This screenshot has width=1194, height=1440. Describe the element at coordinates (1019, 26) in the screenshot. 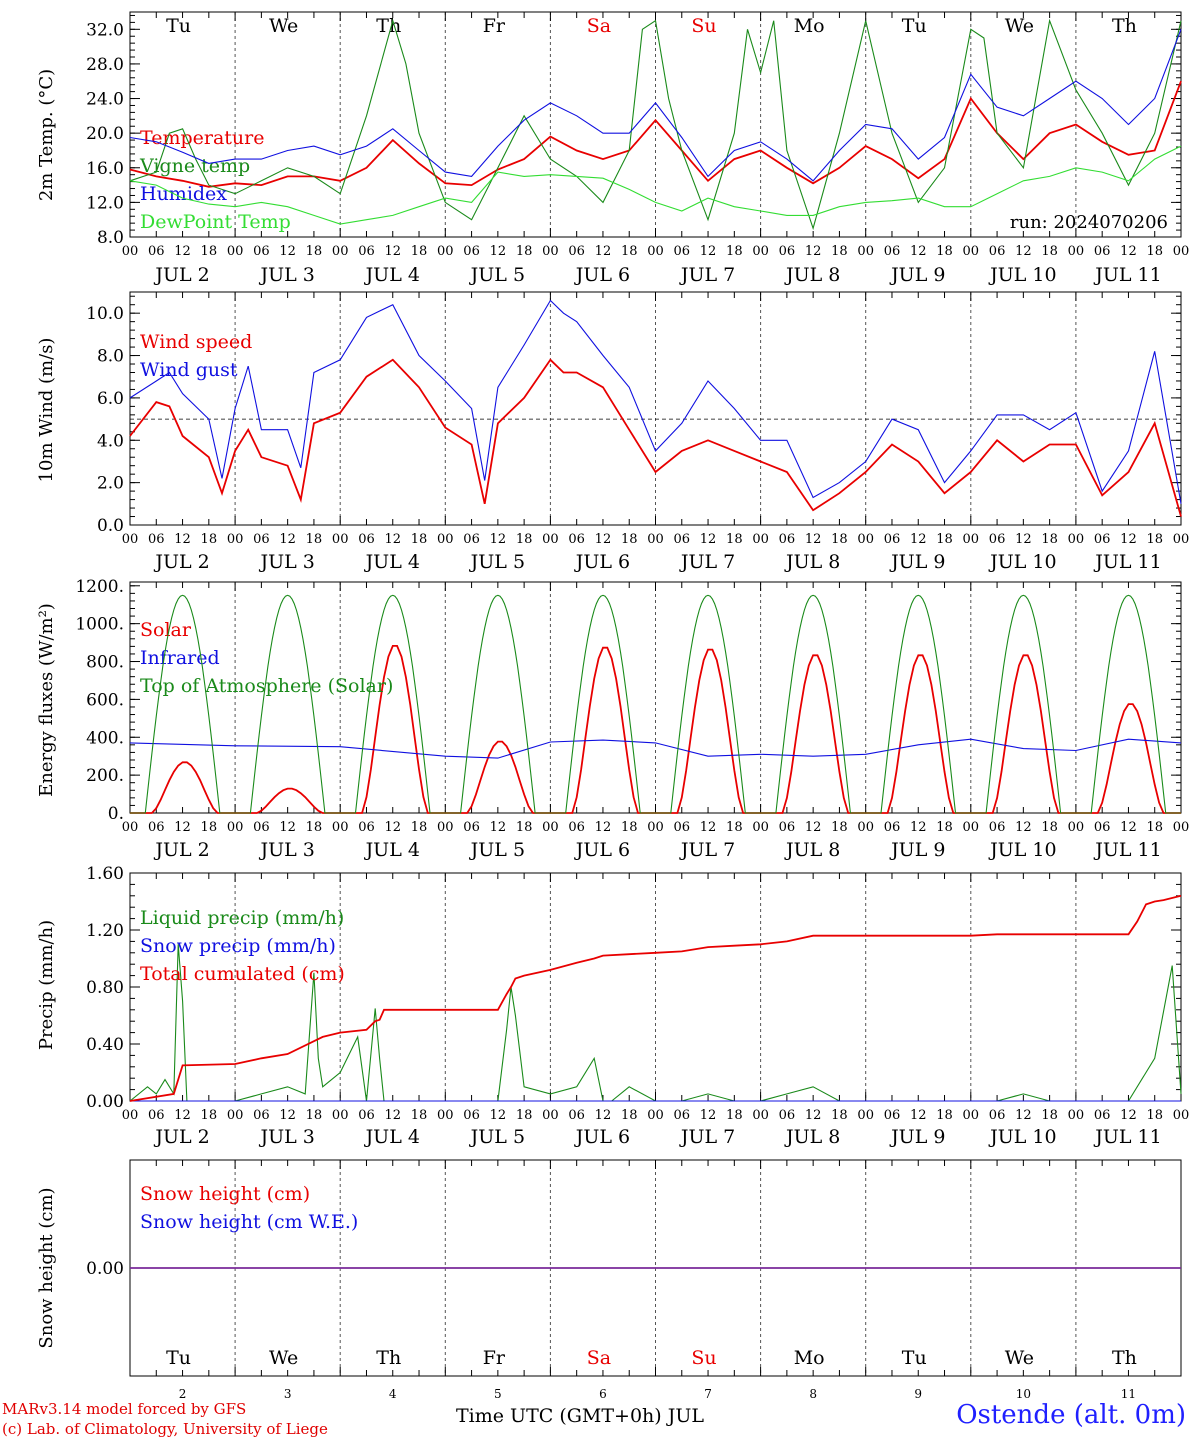

I see `weekday-label: We` at that location.